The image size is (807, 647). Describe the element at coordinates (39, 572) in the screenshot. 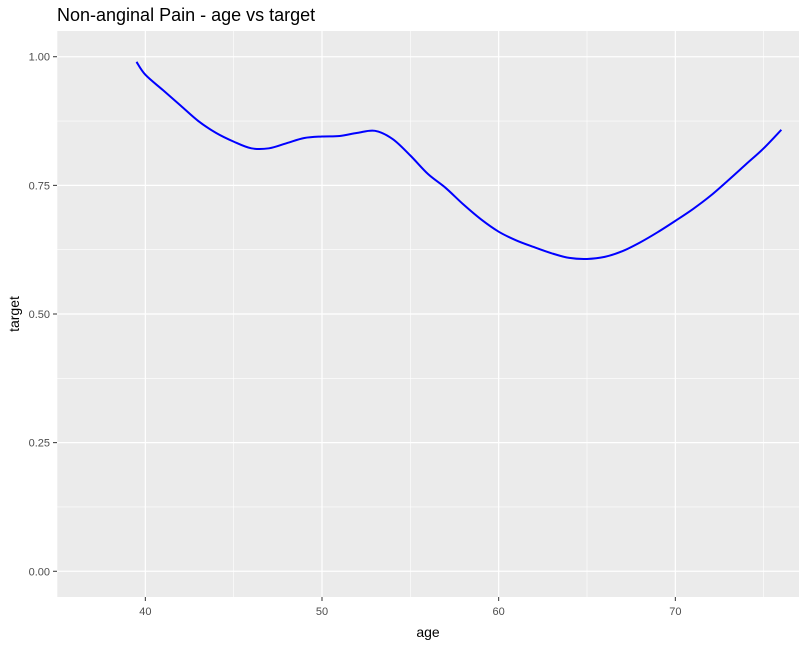

I see `y-tick-label: 0.00` at that location.